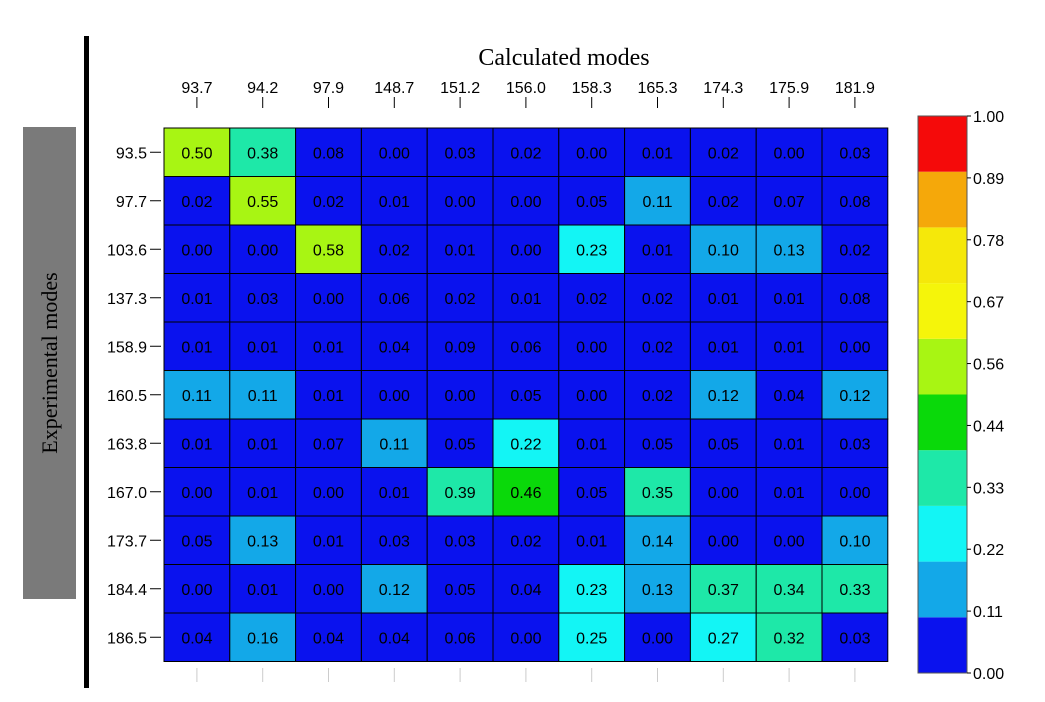 The height and width of the screenshot is (702, 1045). What do you see at coordinates (262, 638) in the screenshot?
I see `cell-value-label: 0.16` at bounding box center [262, 638].